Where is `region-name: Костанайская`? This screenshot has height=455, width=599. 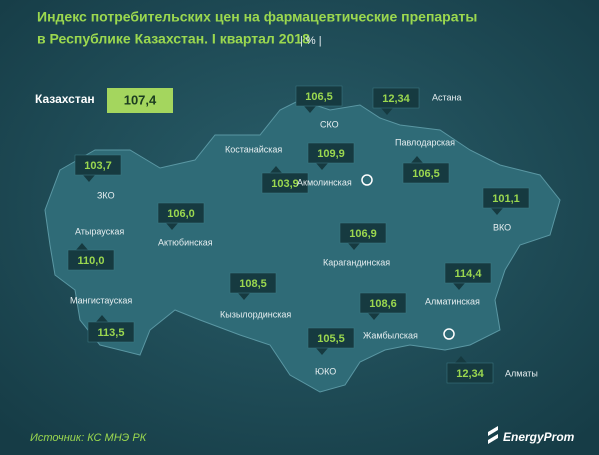 region-name: Костанайская is located at coordinates (253, 149).